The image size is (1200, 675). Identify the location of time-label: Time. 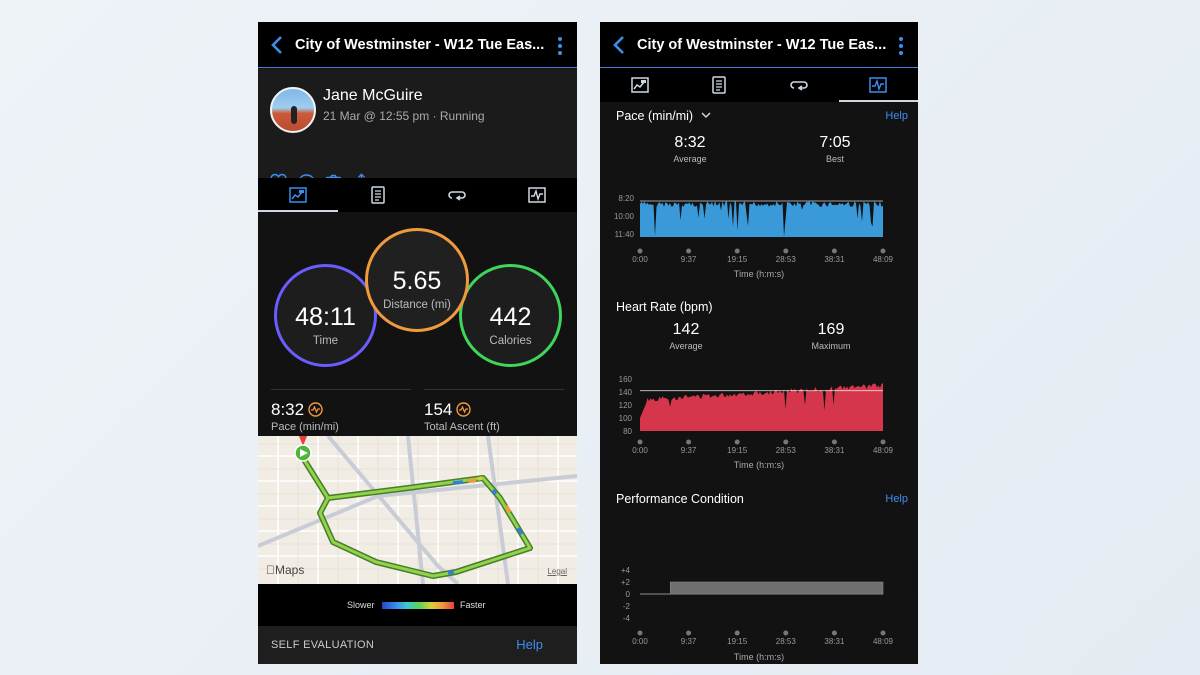
(325, 341).